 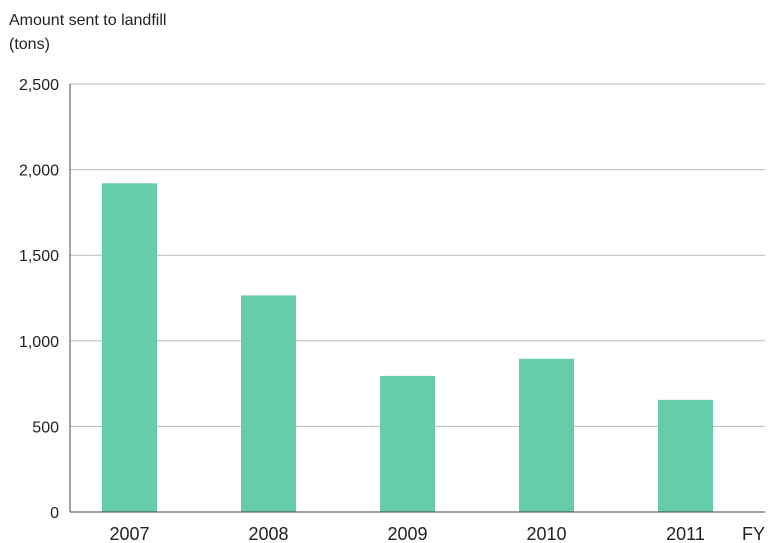 What do you see at coordinates (268, 403) in the screenshot?
I see `bar-2008` at bounding box center [268, 403].